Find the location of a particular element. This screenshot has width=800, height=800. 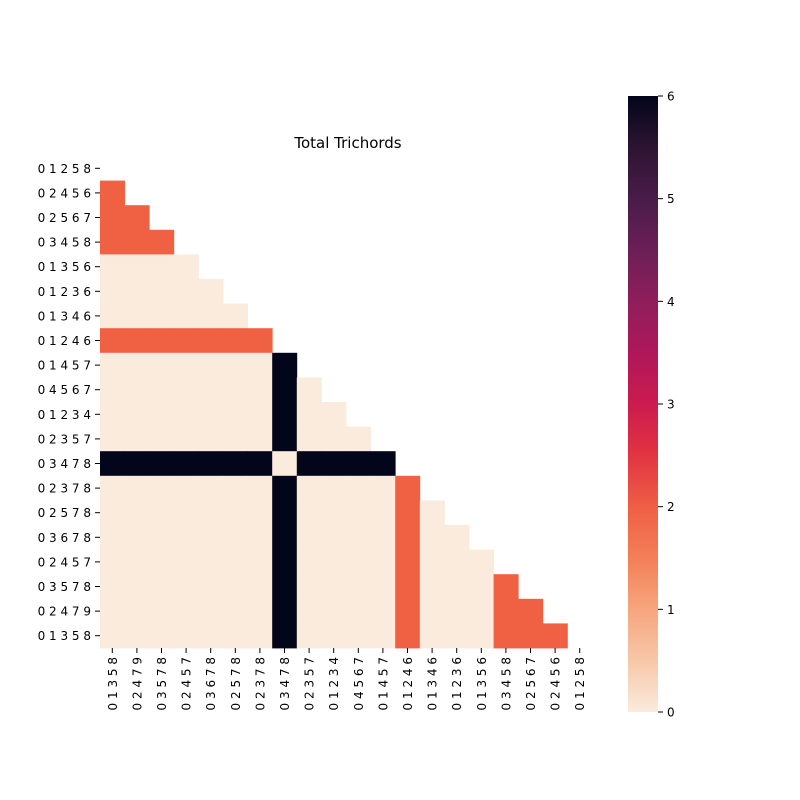

chart-title: Total Trichords is located at coordinates (347, 143).